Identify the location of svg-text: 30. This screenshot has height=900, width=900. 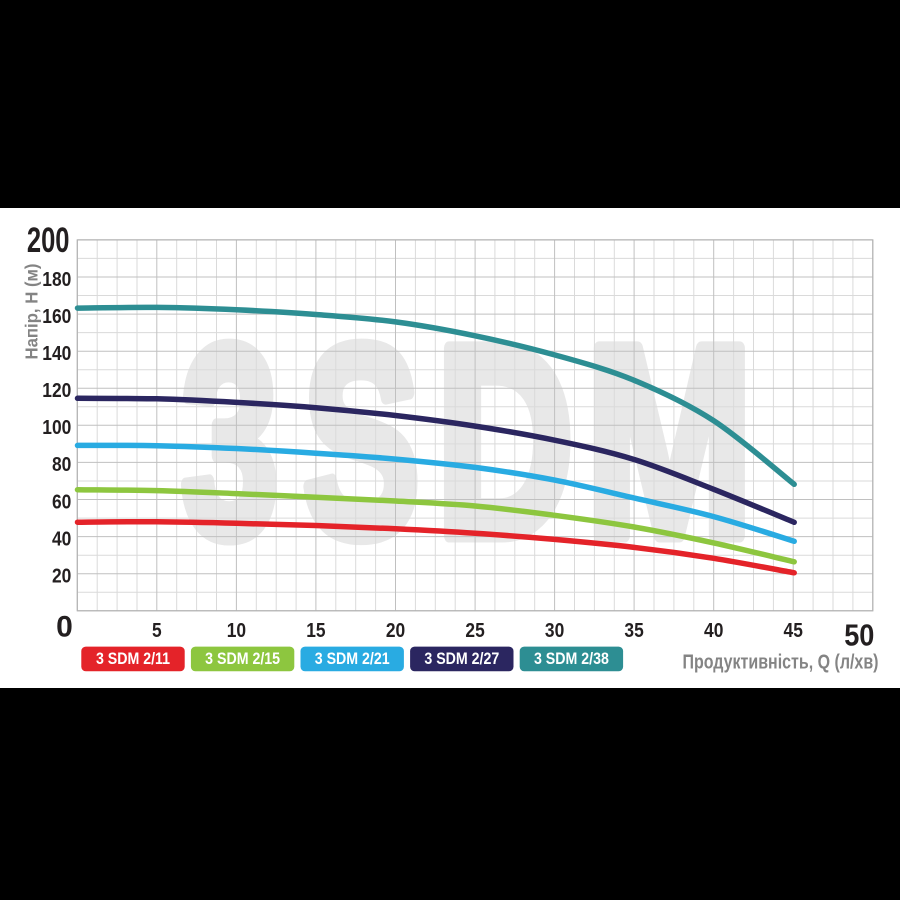
(554, 630).